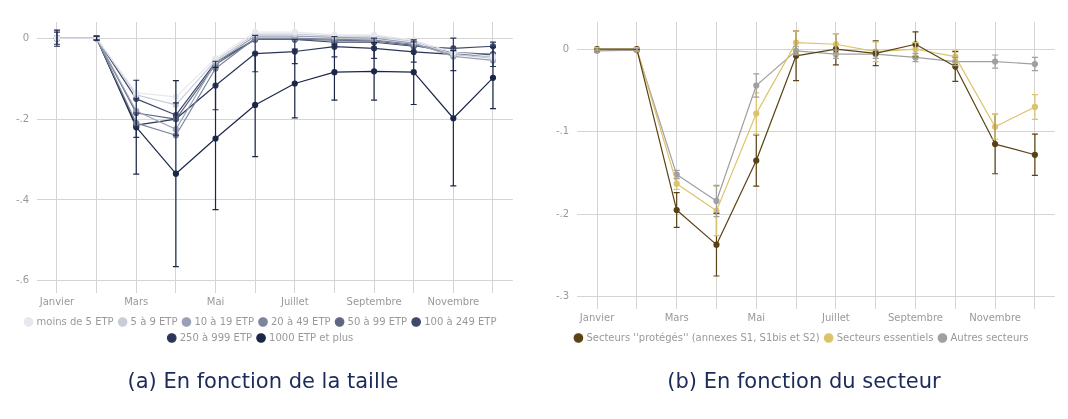 The height and width of the screenshot is (419, 1068). What do you see at coordinates (75, 321) in the screenshot?
I see `legend-label: moins de 5 ETP` at bounding box center [75, 321].